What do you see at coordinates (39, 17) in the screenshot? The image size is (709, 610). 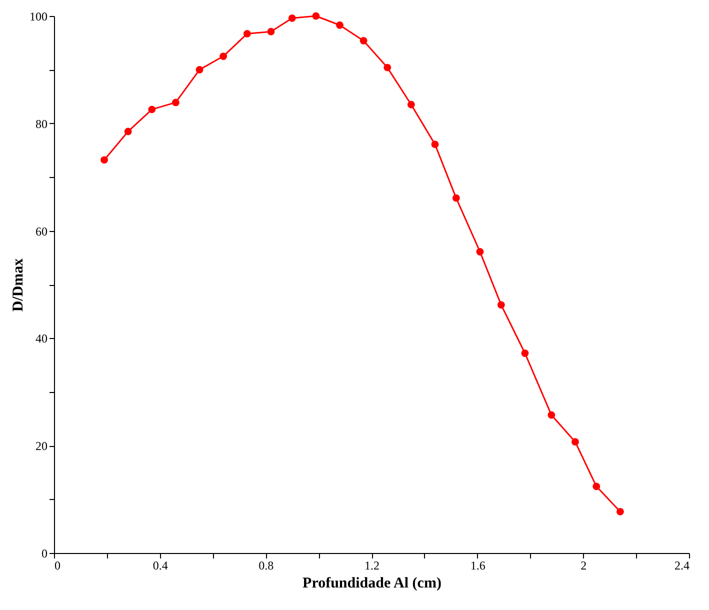 I see `y-tick-label: 100` at bounding box center [39, 17].